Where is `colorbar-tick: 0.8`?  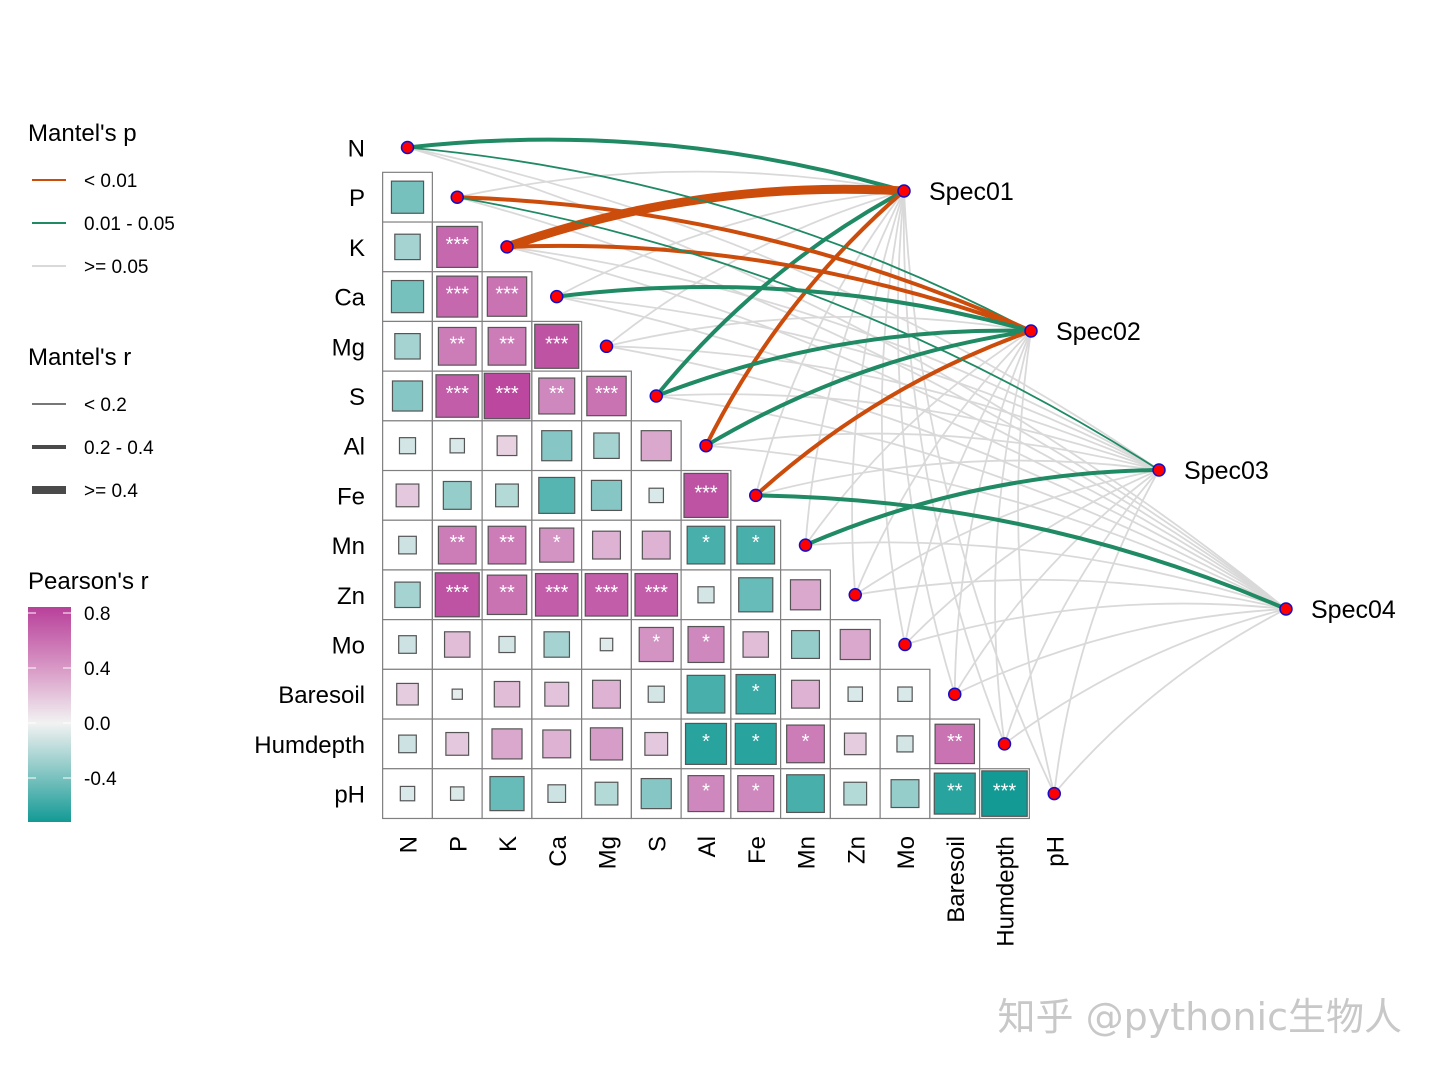
colorbar-tick: 0.8 is located at coordinates (97, 614).